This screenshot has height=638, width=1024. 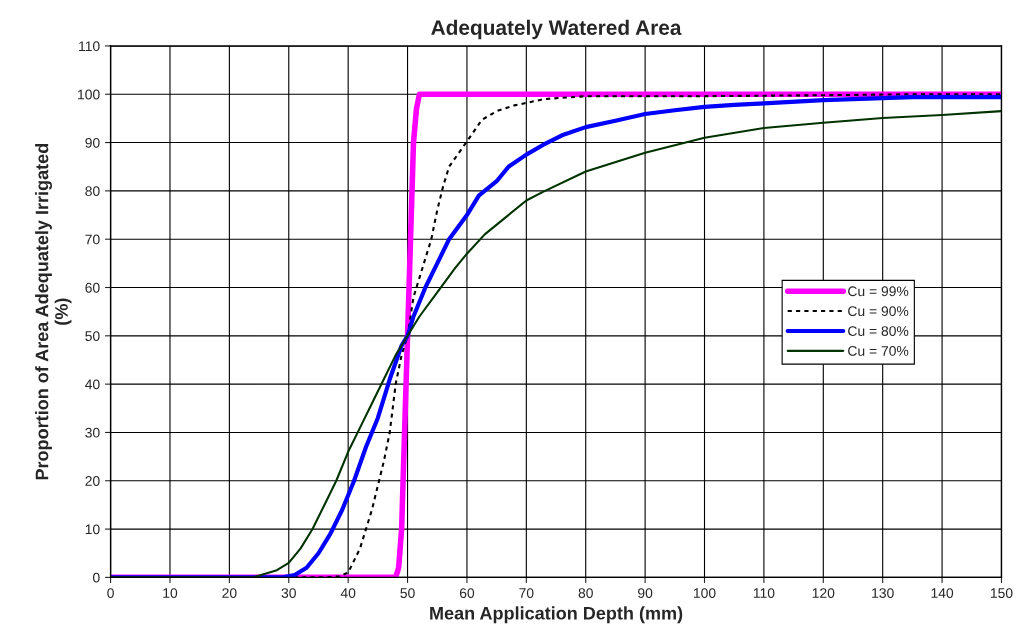 I want to click on legend-label: Cu = 70%, so click(x=878, y=351).